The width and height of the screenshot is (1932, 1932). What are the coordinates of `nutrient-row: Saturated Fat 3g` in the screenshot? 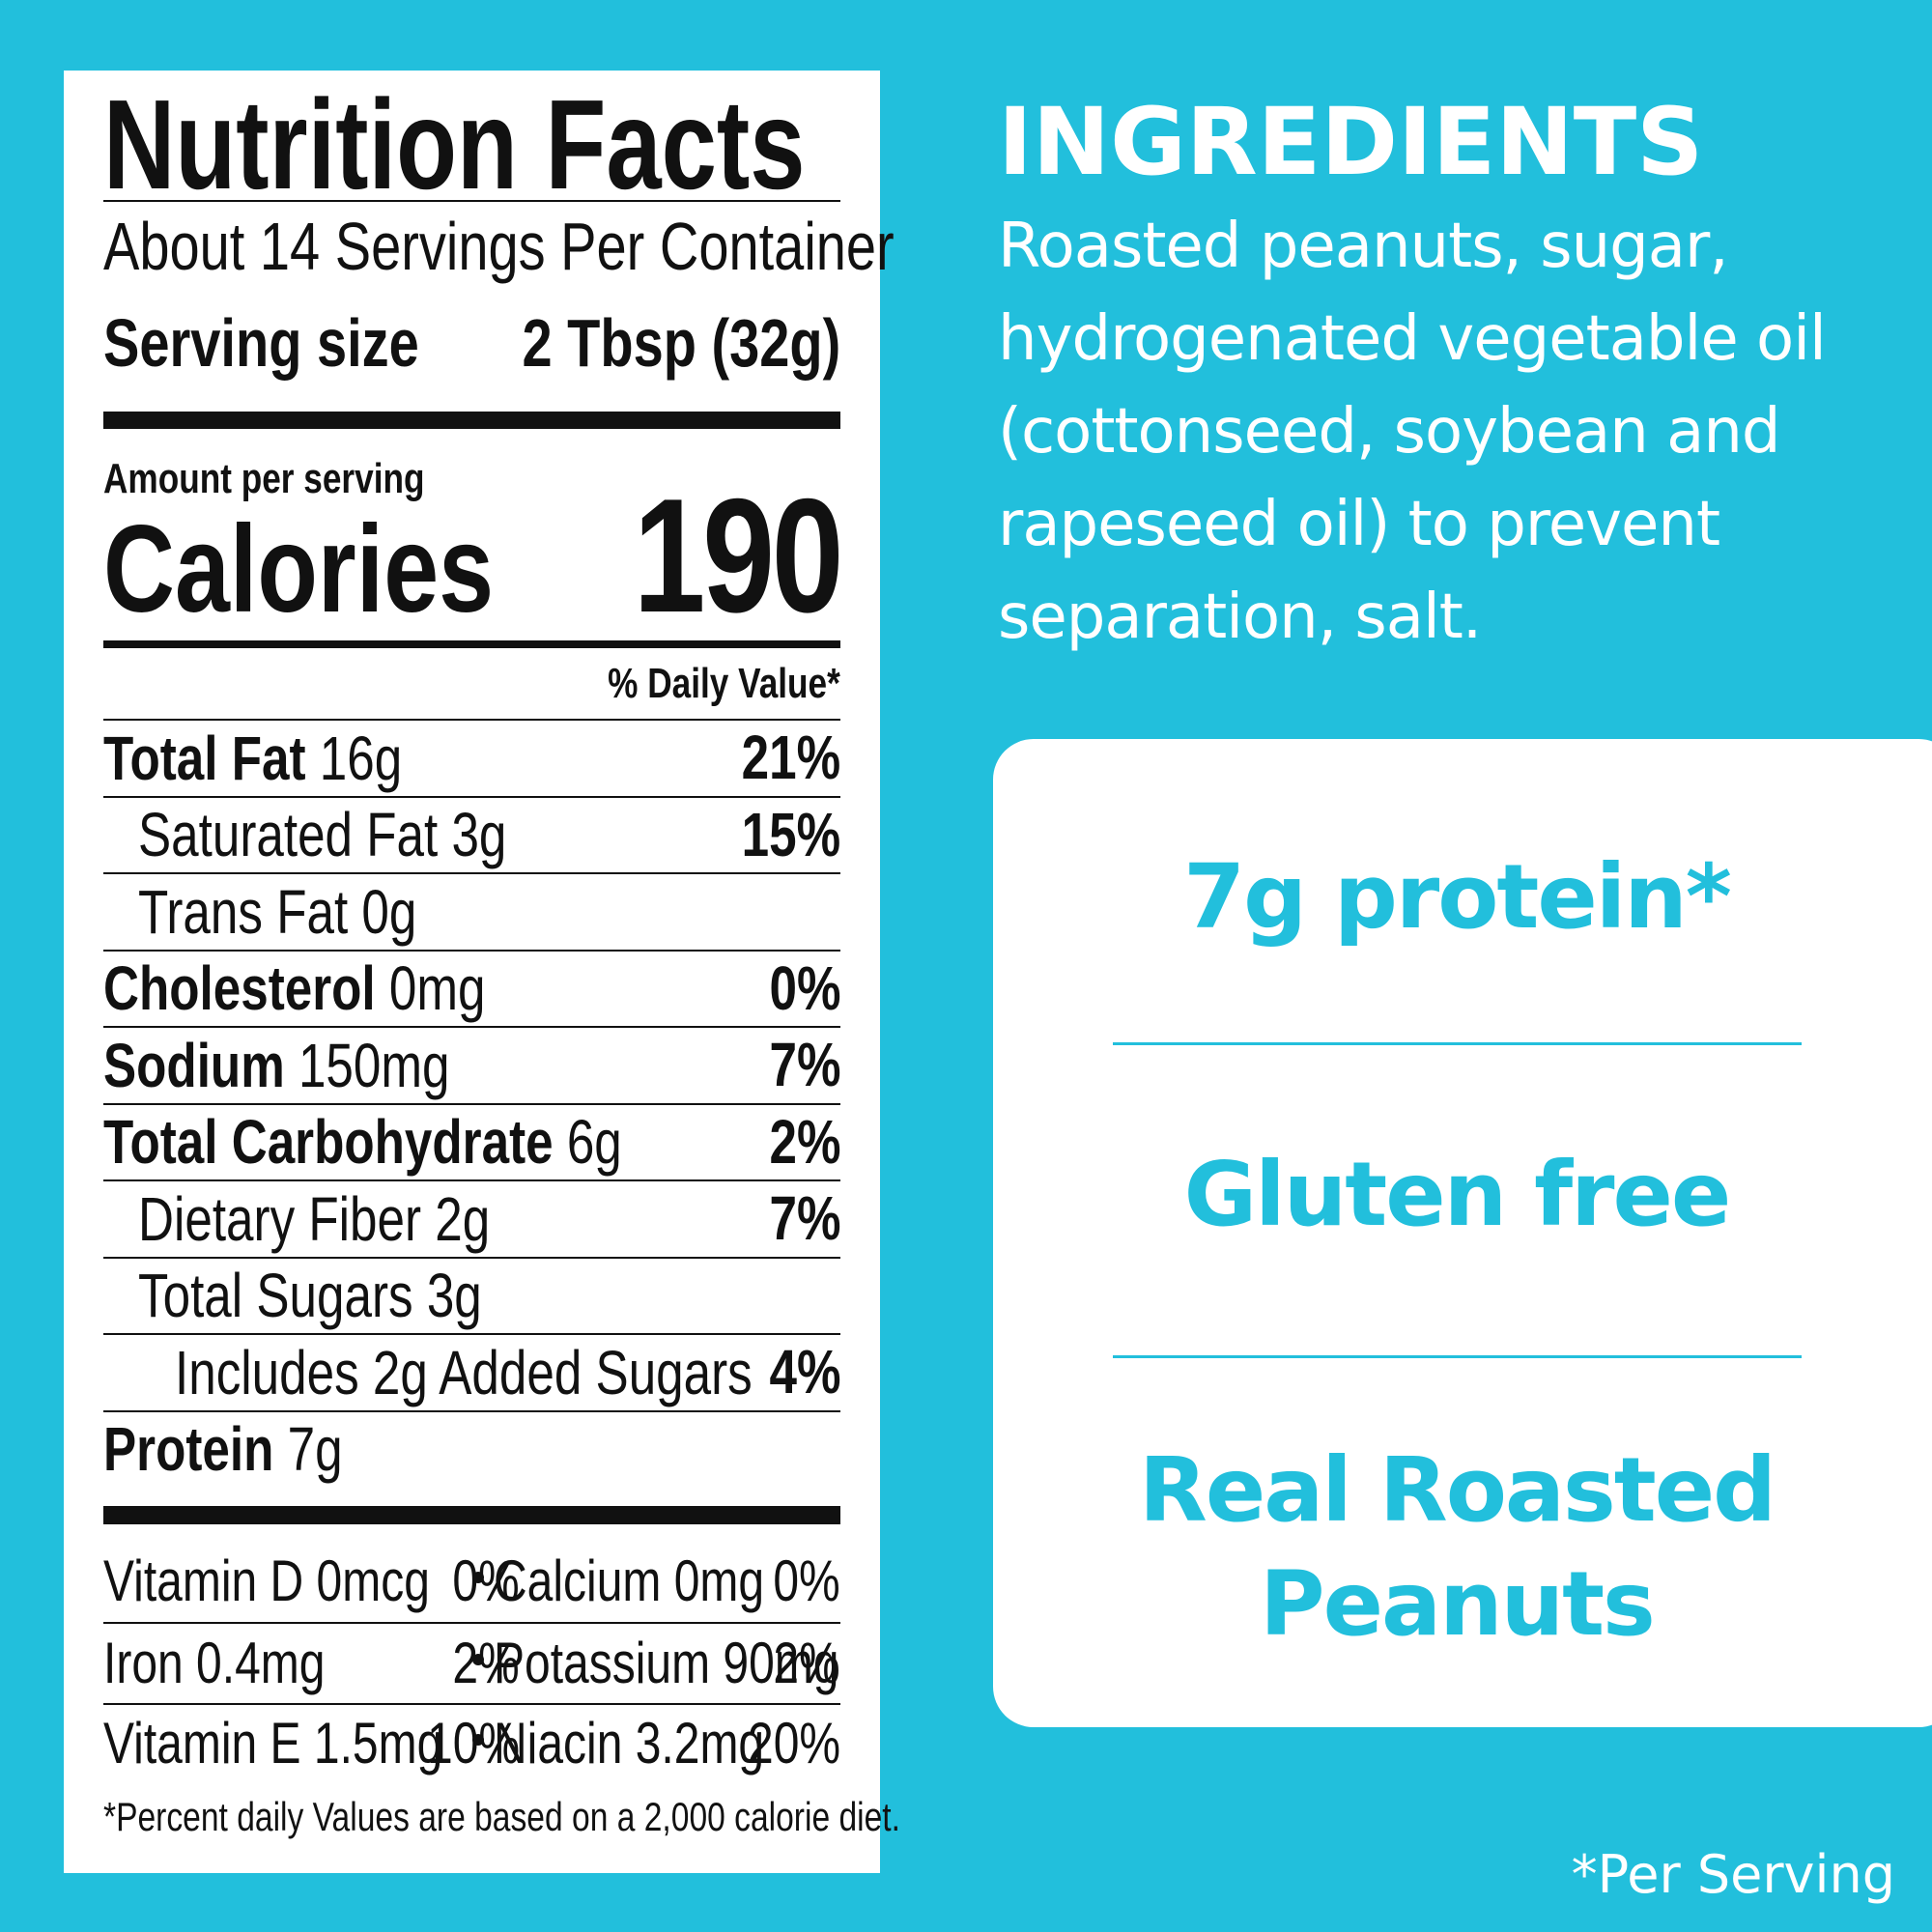 It's located at (322, 834).